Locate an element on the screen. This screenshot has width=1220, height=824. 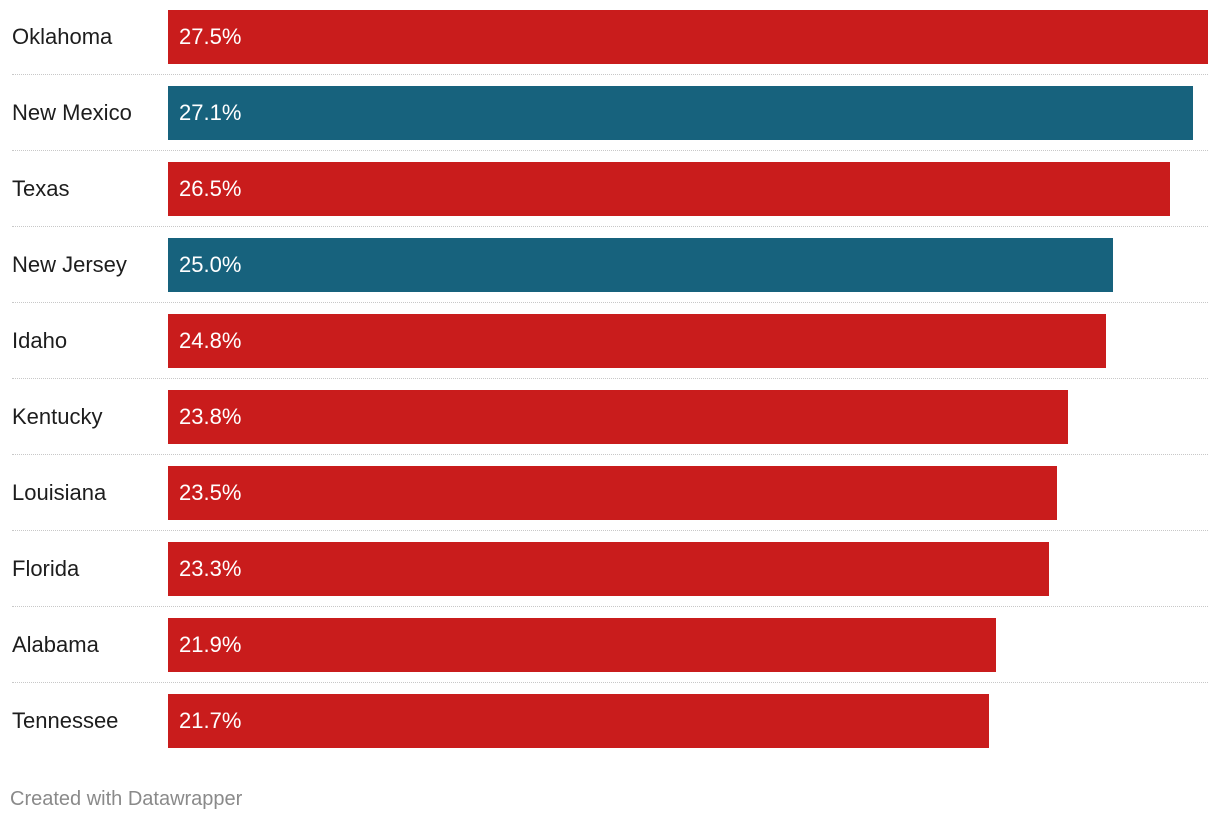
value-label: 23.5% is located at coordinates (210, 492).